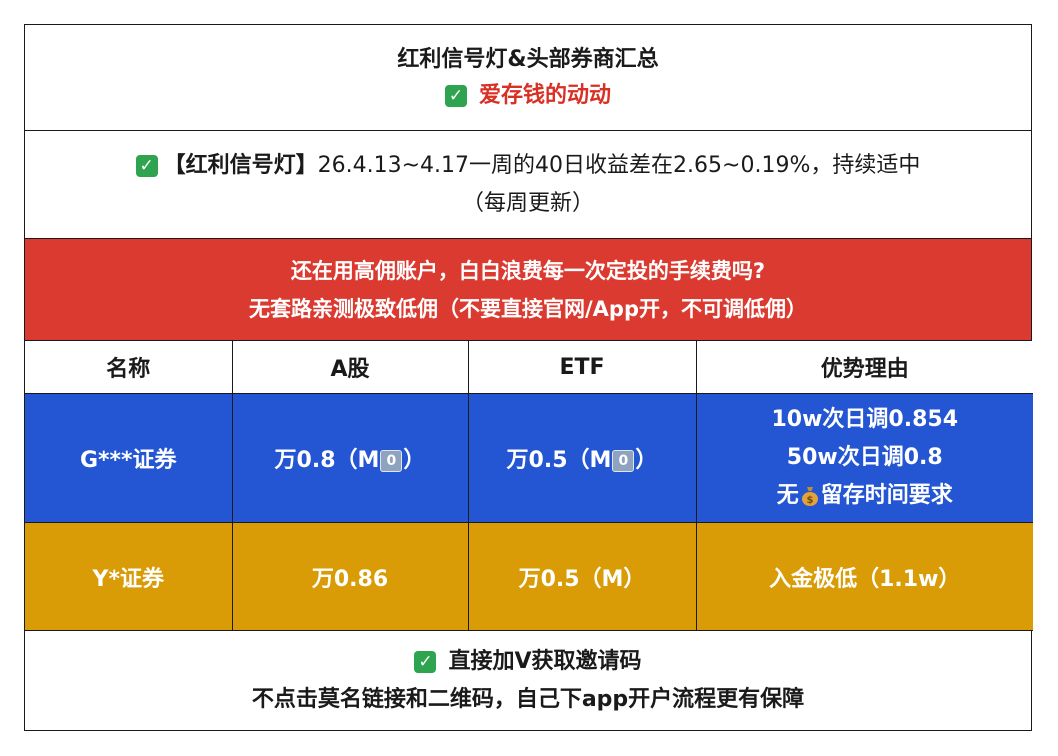 The image size is (1058, 756). What do you see at coordinates (865, 419) in the screenshot?
I see `reason-line: 10w次日调0.854` at bounding box center [865, 419].